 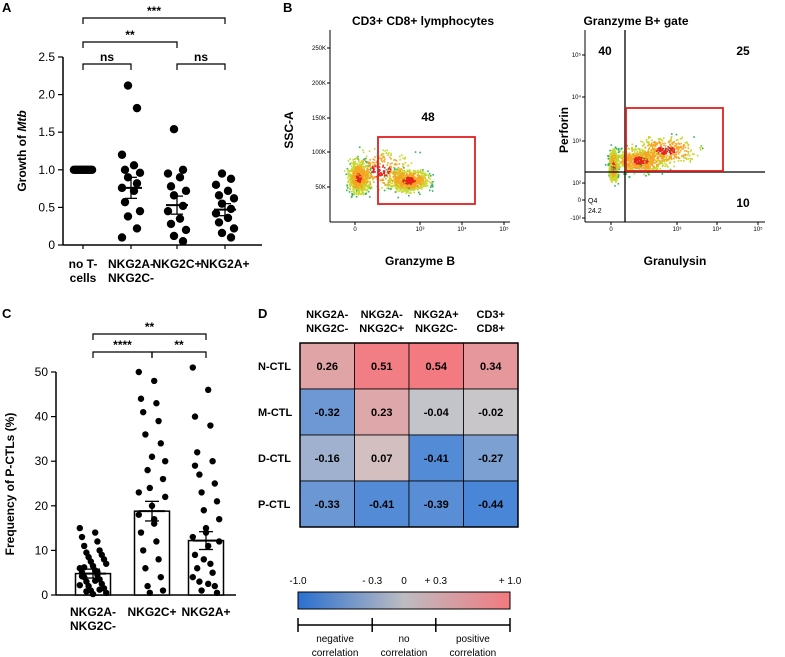 What do you see at coordinates (381, 413) in the screenshot?
I see `d-cell-value: 0.23` at bounding box center [381, 413].